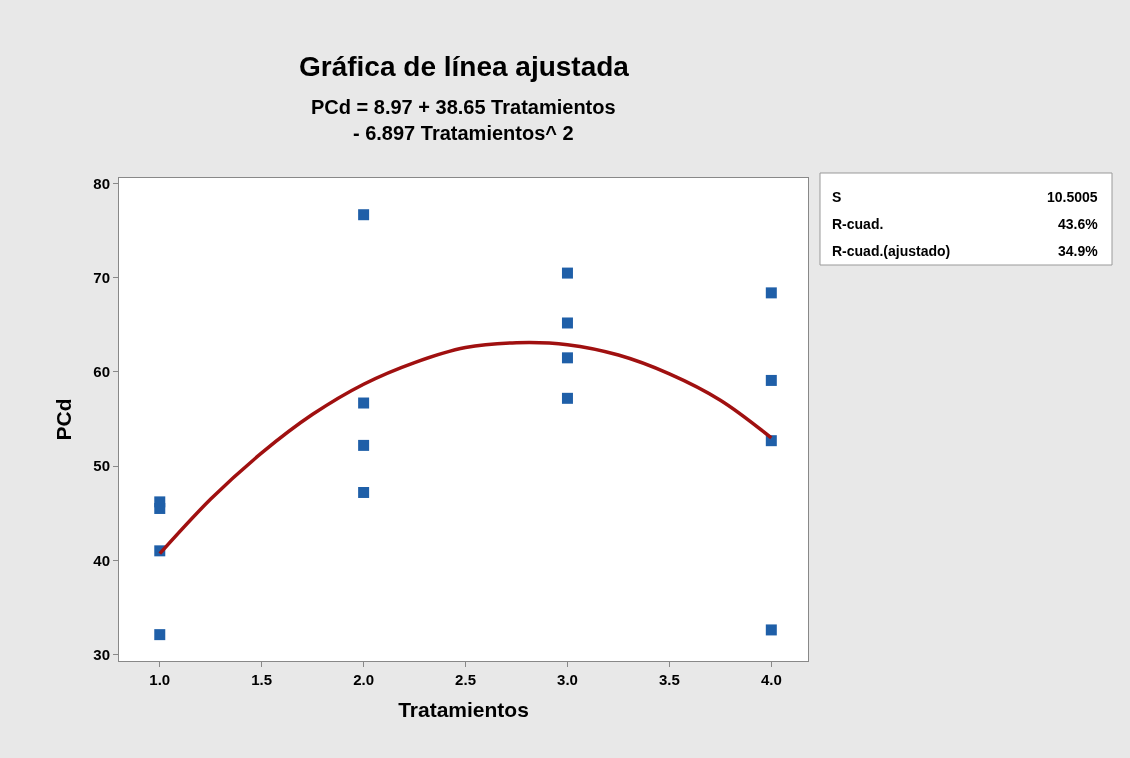 The image size is (1130, 758). Describe the element at coordinates (101, 278) in the screenshot. I see `y-tick-label: 70` at that location.